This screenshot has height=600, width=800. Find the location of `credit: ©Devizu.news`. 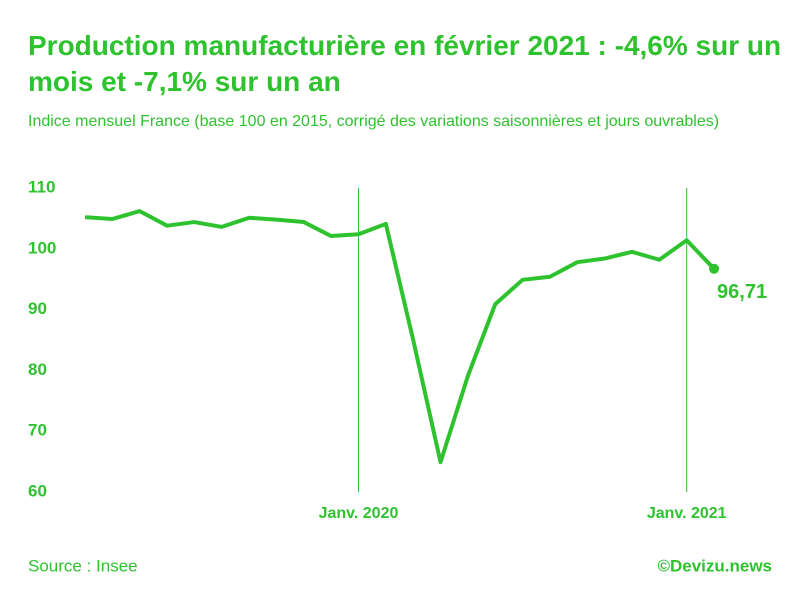

credit: ©Devizu.news is located at coordinates (714, 565).